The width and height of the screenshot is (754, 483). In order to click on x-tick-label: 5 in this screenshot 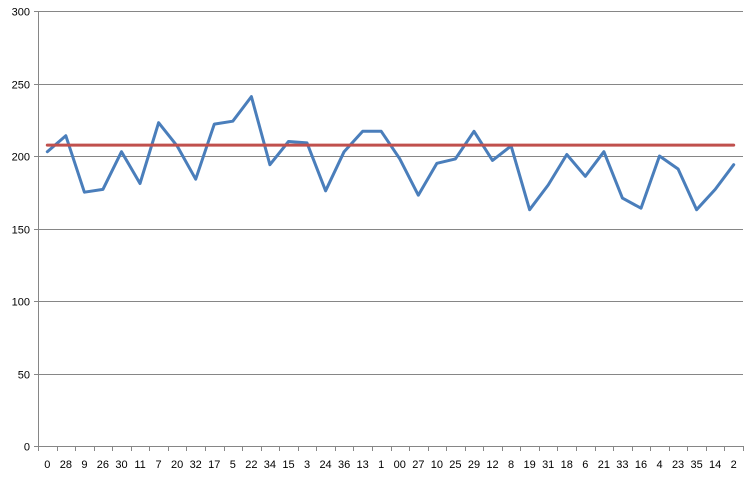, I will do `click(233, 465)`.